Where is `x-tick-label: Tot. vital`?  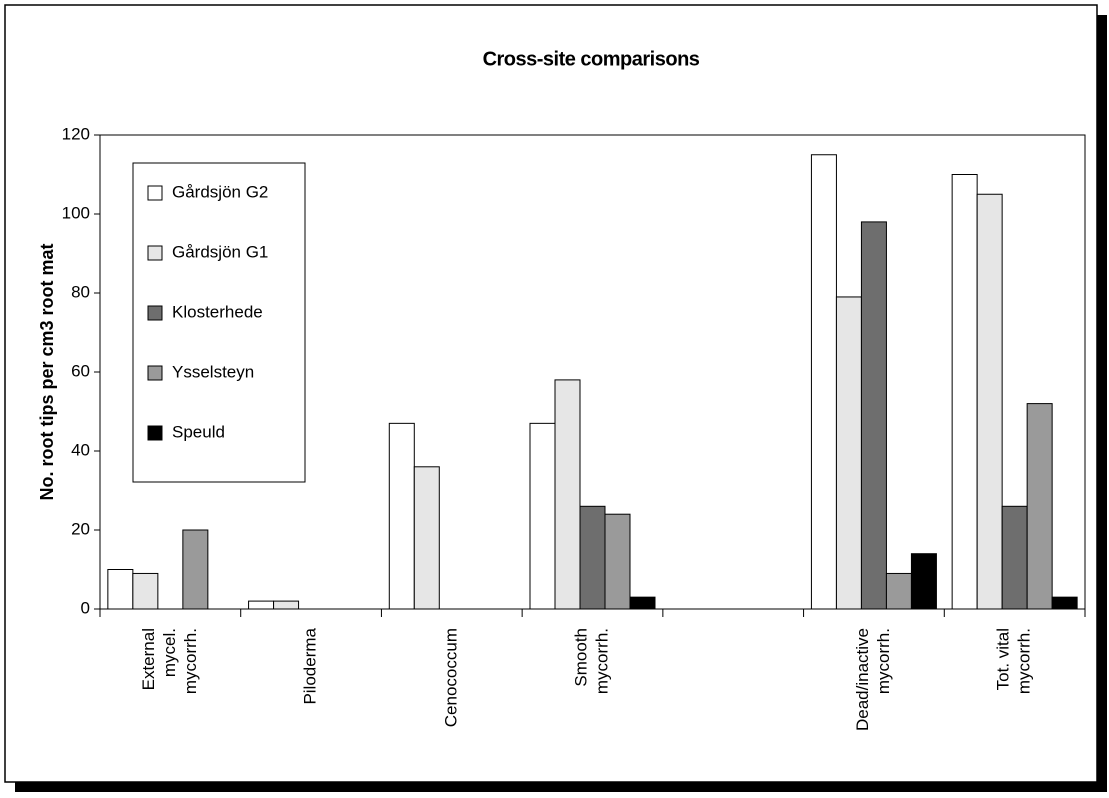
x-tick-label: Tot. vital is located at coordinates (1003, 659).